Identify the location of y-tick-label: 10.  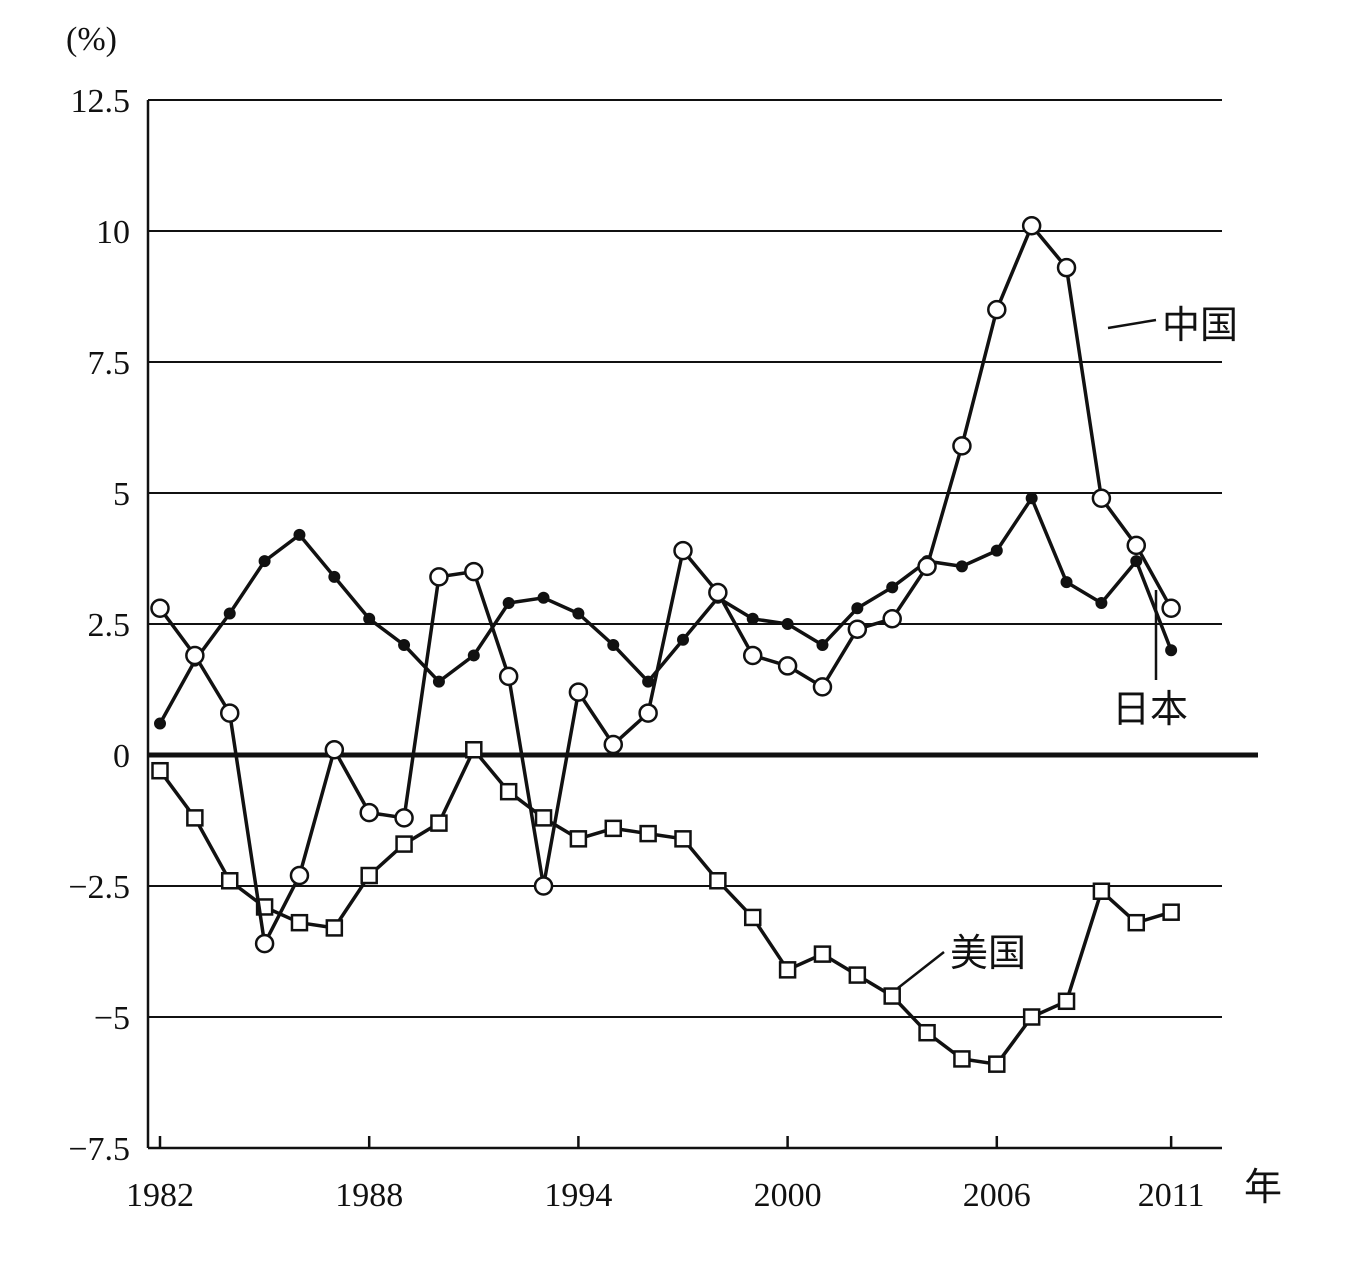
(113, 232).